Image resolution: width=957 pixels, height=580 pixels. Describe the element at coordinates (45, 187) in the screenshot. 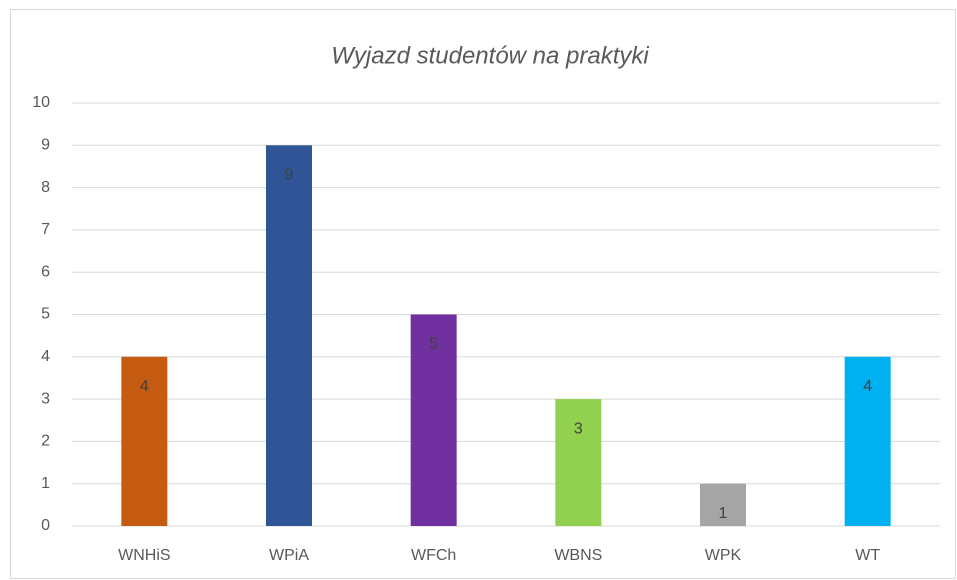

I see `y-tick-label: 8` at that location.